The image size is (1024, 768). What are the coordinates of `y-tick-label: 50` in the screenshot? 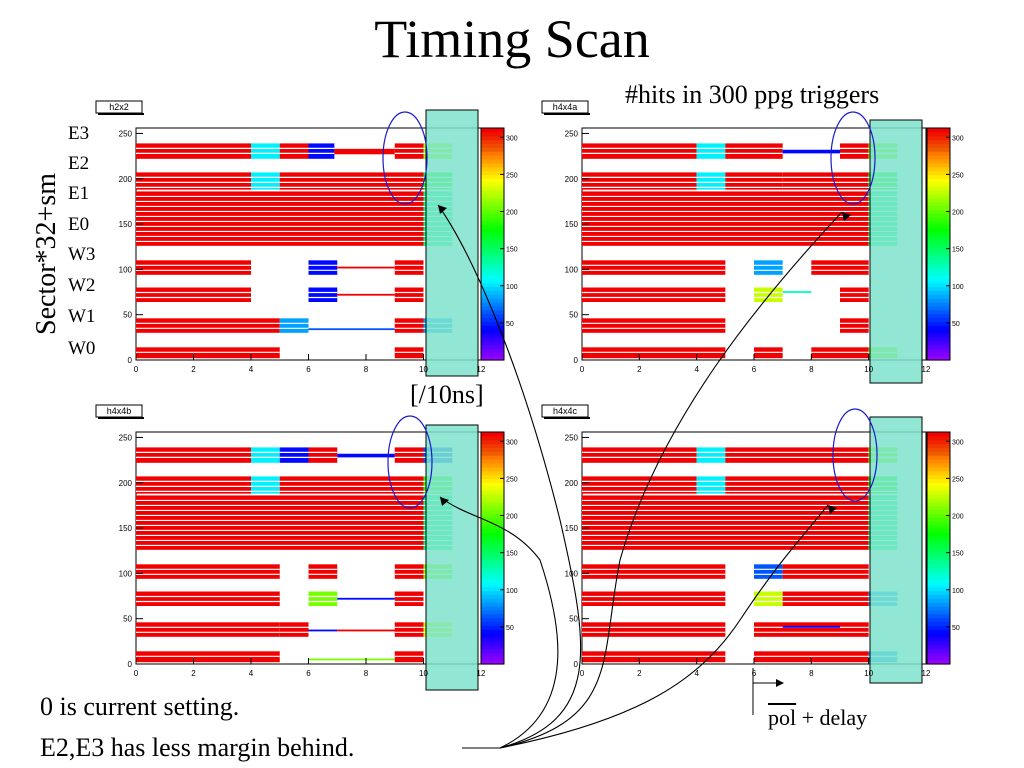 It's located at (573, 619).